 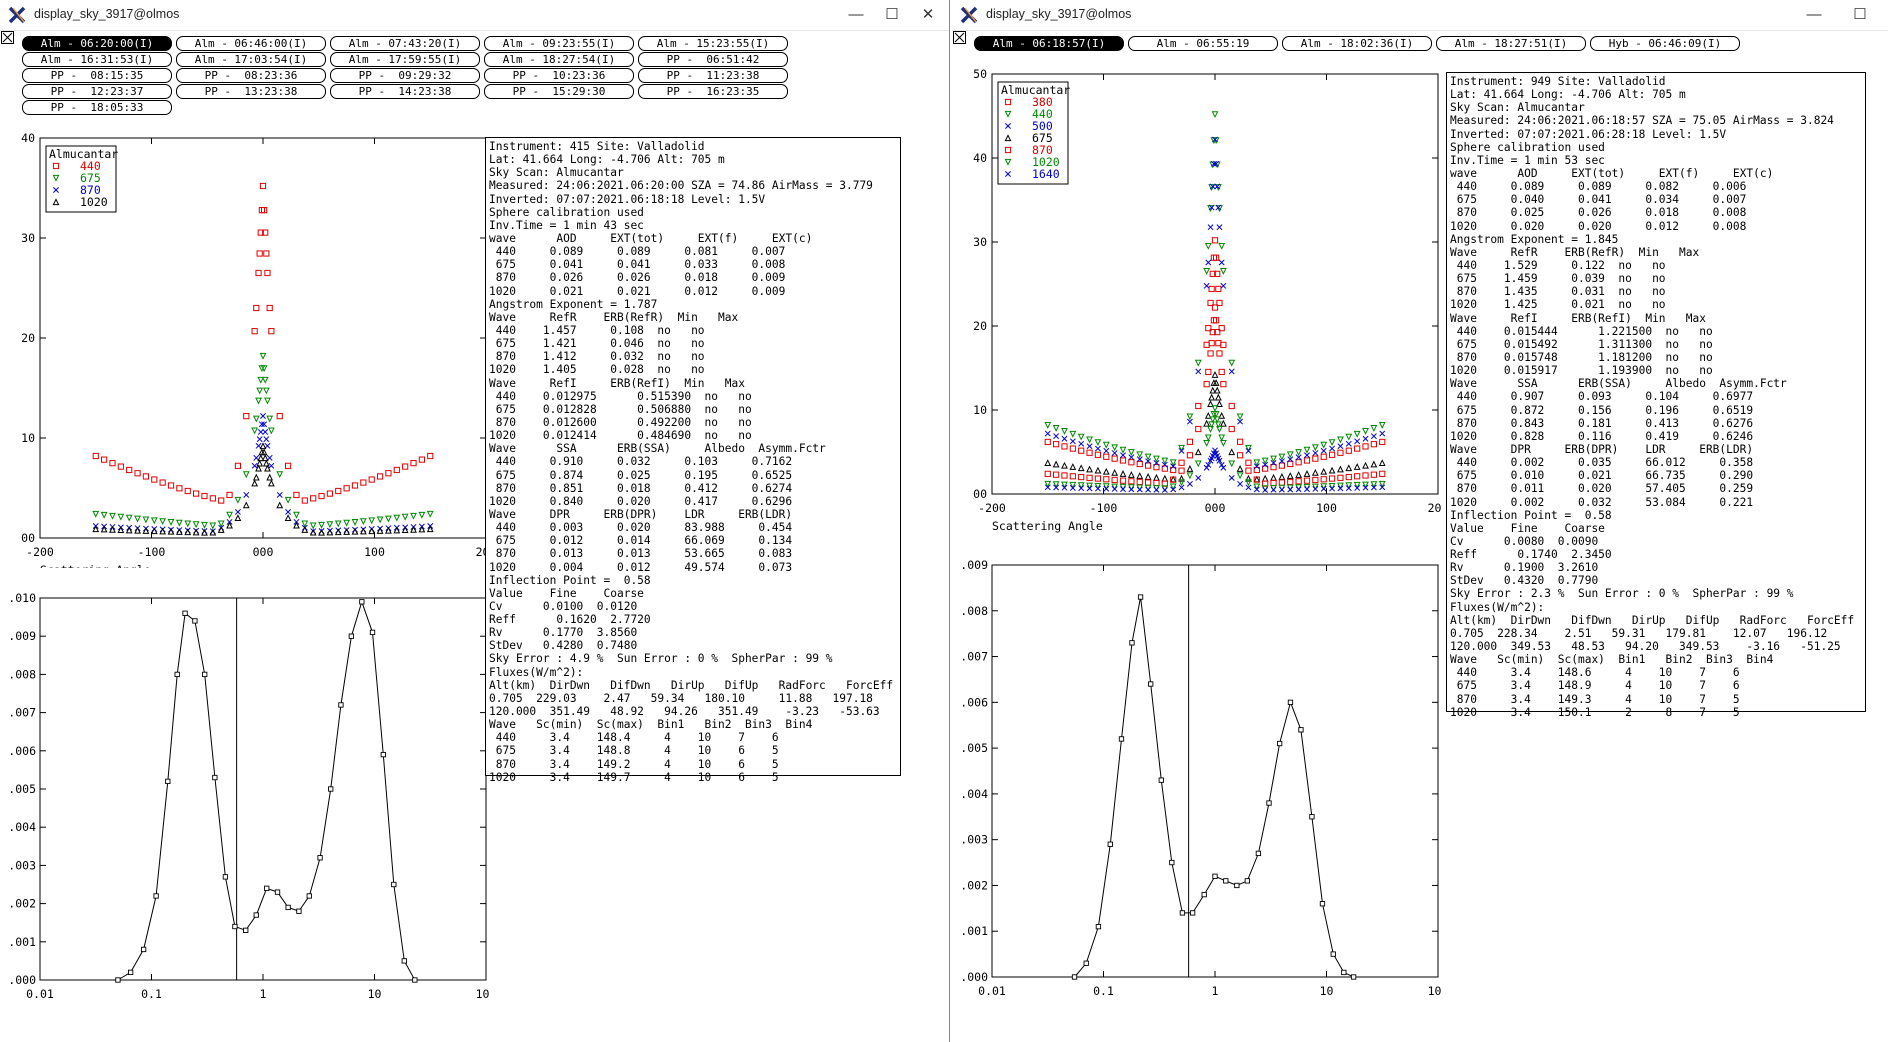 I want to click on scan-button: Alm - 16:31:53(I), so click(x=97, y=59).